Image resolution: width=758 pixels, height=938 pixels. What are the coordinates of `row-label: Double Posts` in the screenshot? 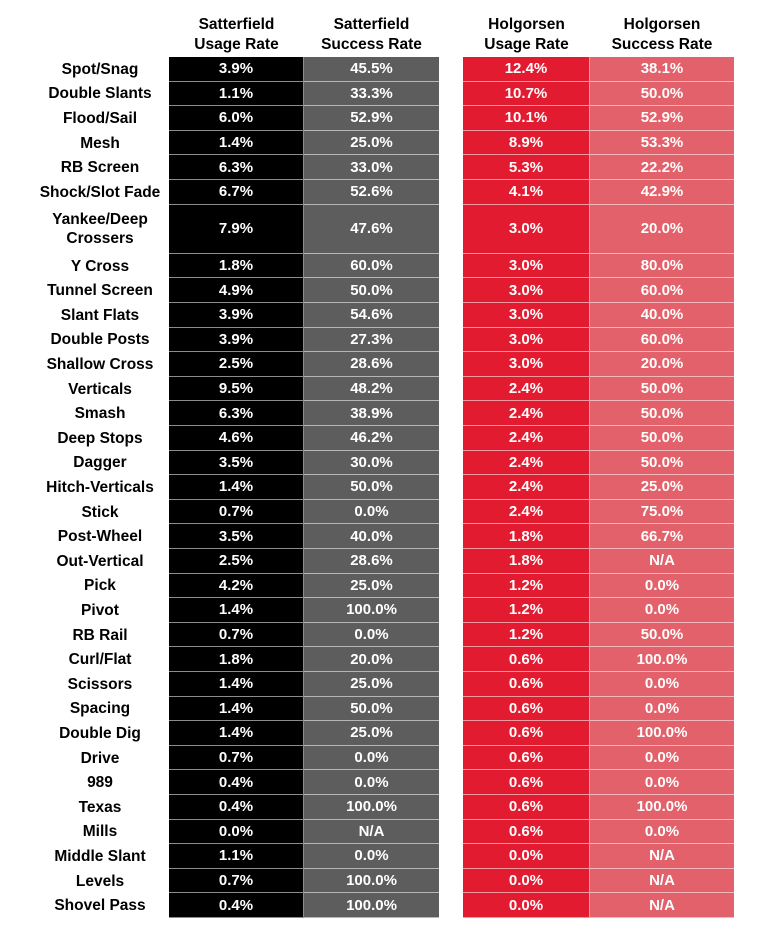 It's located at (100, 340).